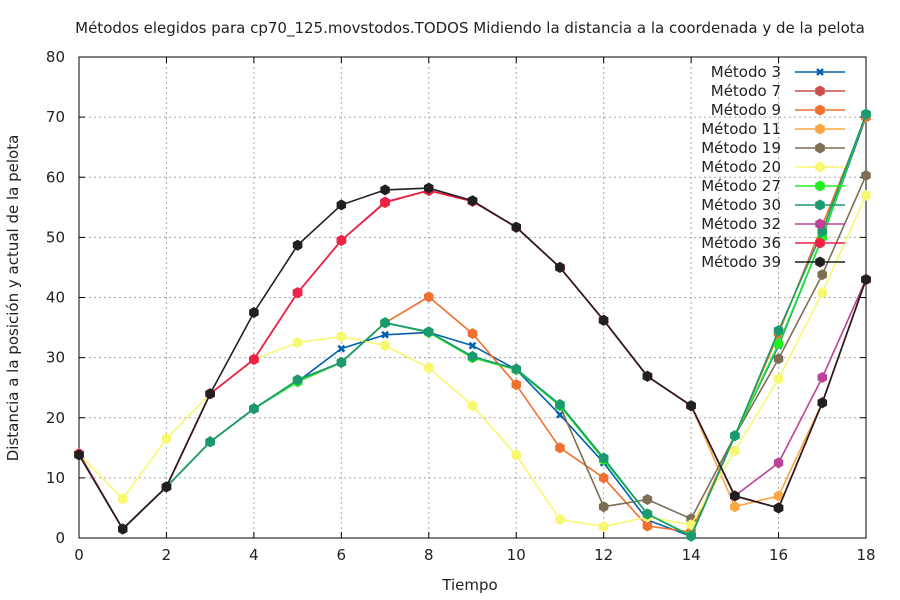 This screenshot has width=900, height=600. Describe the element at coordinates (741, 129) in the screenshot. I see `legend-label: Método 11` at that location.